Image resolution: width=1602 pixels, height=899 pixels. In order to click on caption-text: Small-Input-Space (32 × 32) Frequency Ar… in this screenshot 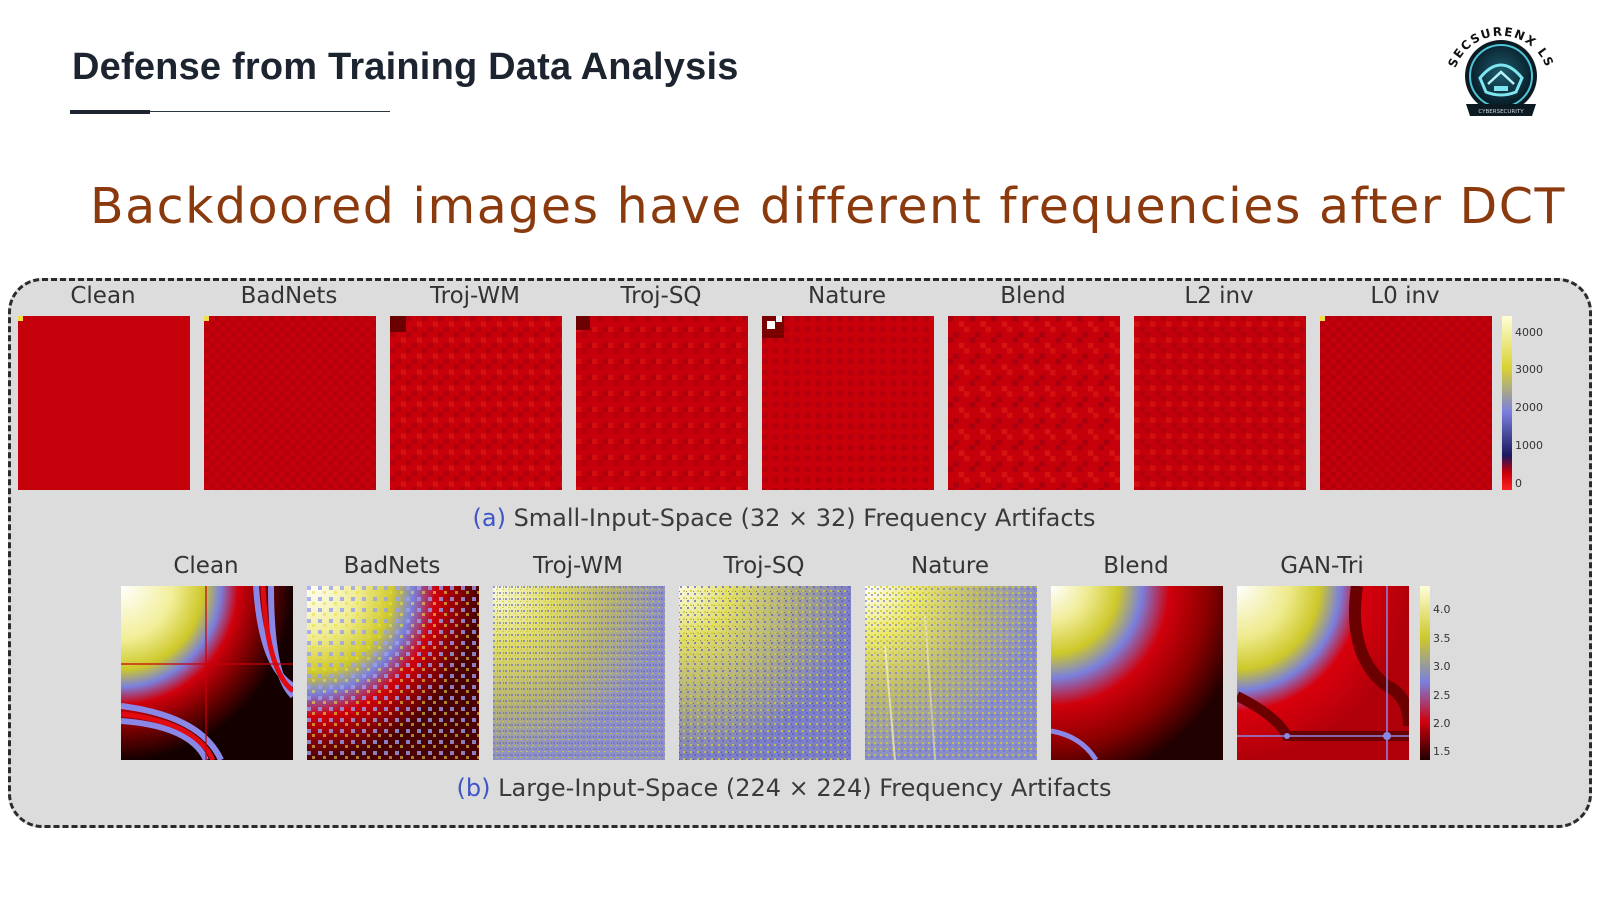, I will do `click(800, 518)`.